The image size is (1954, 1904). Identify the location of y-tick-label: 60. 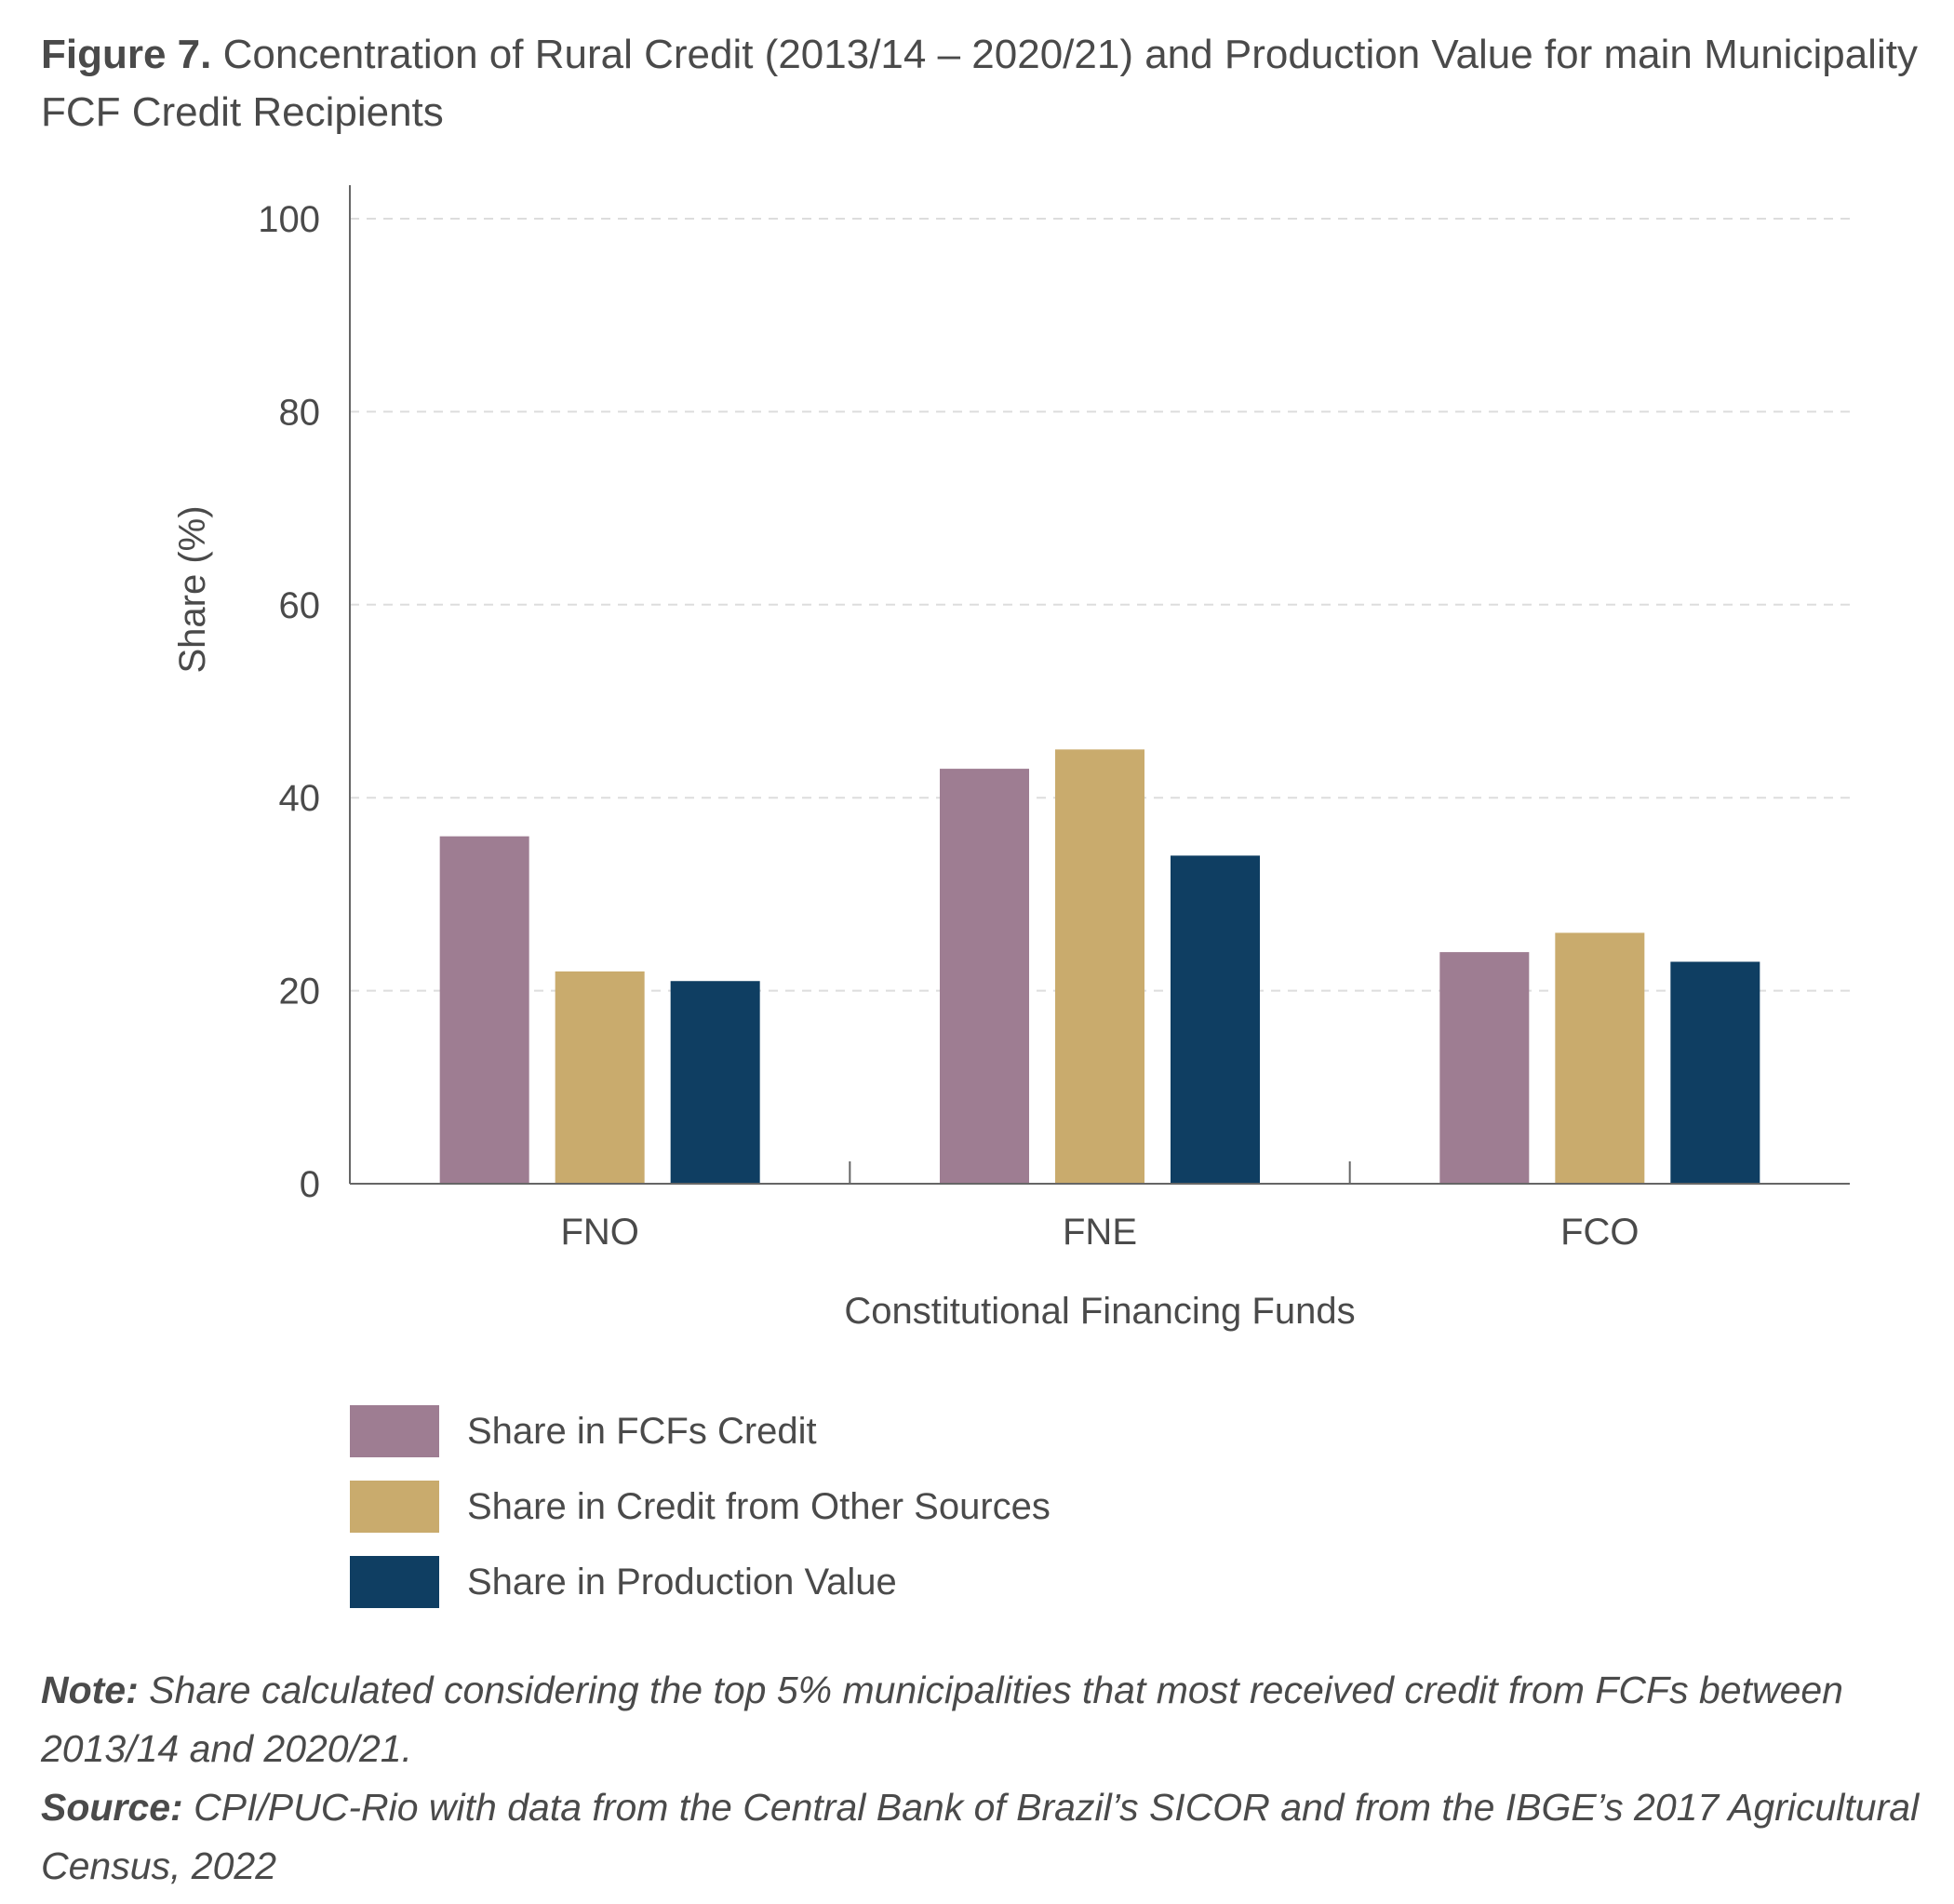
(300, 605).